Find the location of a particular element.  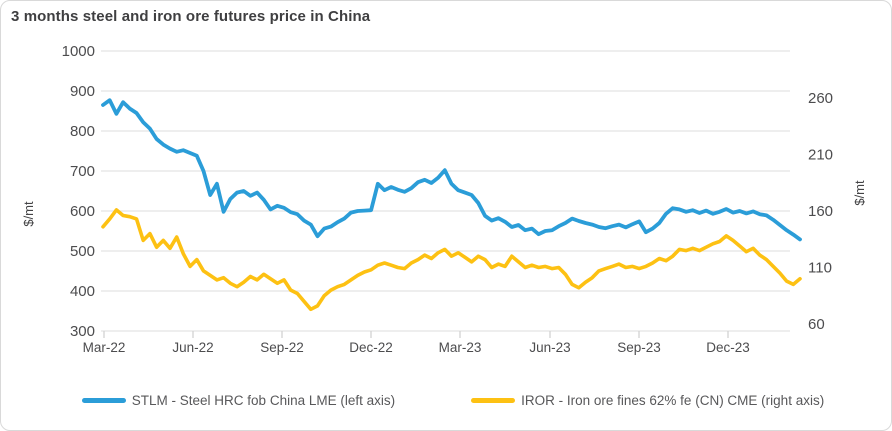

left-tick-1000: 1000 is located at coordinates (78, 51).